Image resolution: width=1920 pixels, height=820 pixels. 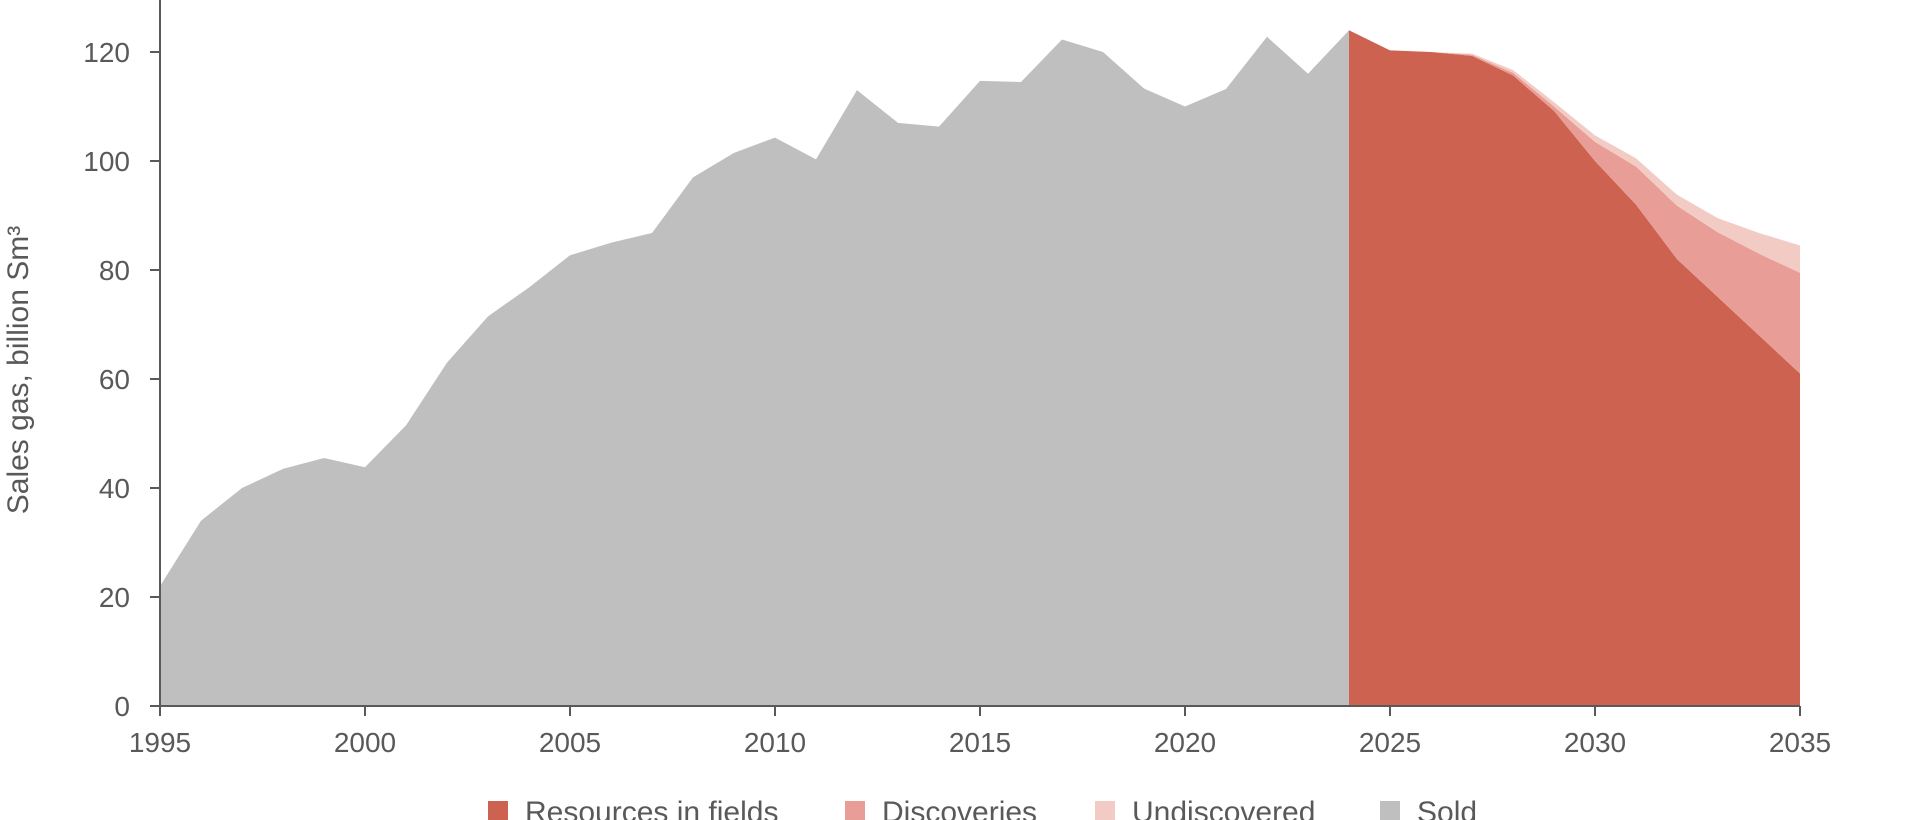 I want to click on x-tick-label: 2020, so click(x=1185, y=742).